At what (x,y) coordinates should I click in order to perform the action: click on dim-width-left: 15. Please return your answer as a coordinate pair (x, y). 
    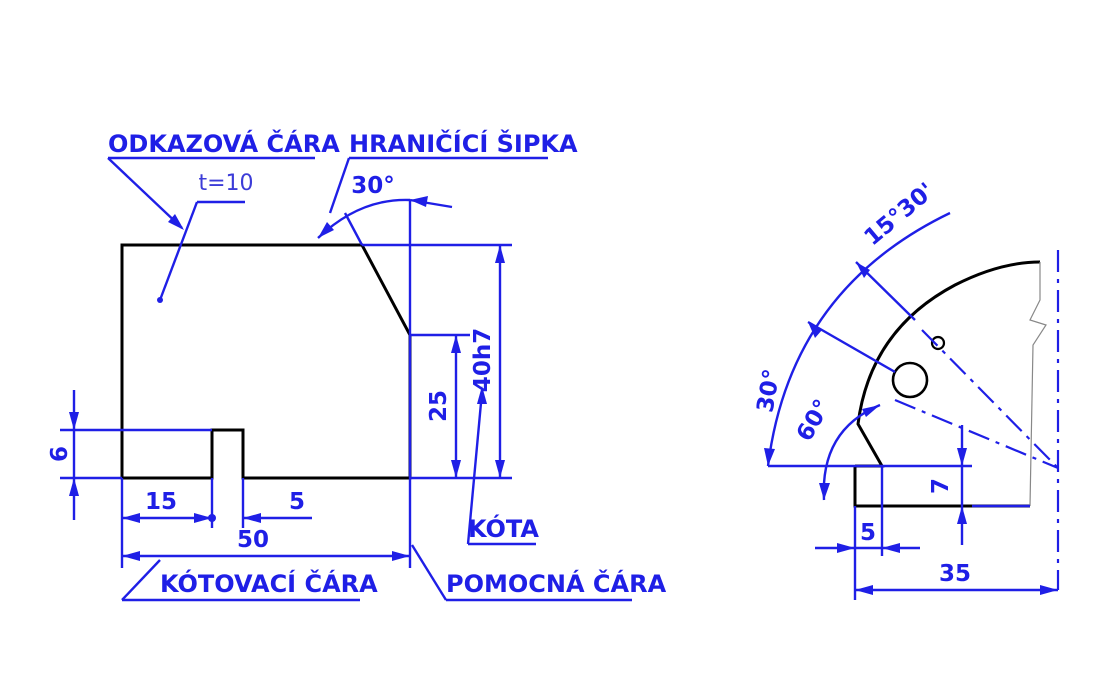
    Looking at the image, I should click on (161, 502).